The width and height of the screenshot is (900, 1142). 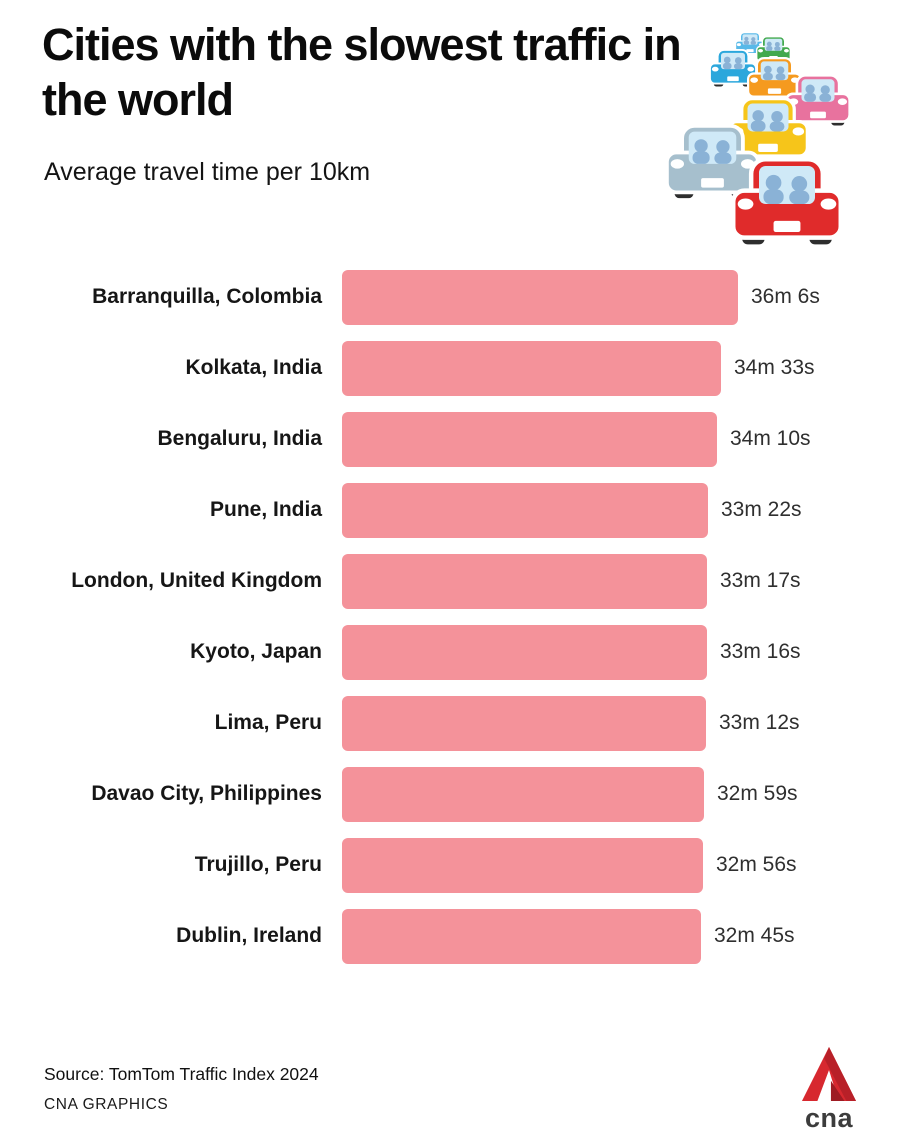 I want to click on traffic-jam-cars-icon, so click(x=758, y=144).